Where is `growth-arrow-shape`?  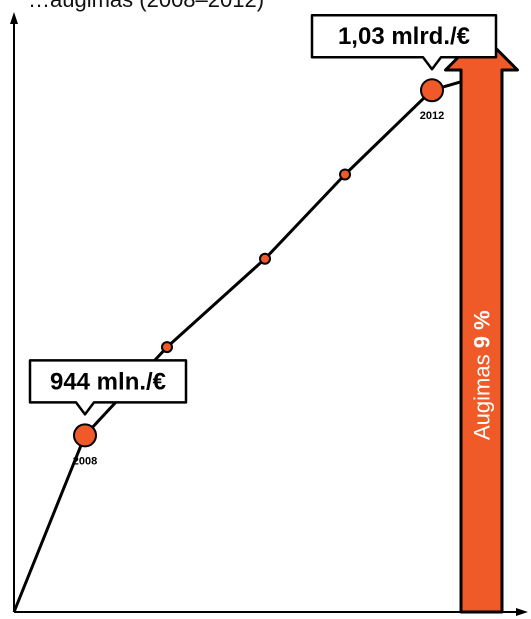
growth-arrow-shape is located at coordinates (481, 323).